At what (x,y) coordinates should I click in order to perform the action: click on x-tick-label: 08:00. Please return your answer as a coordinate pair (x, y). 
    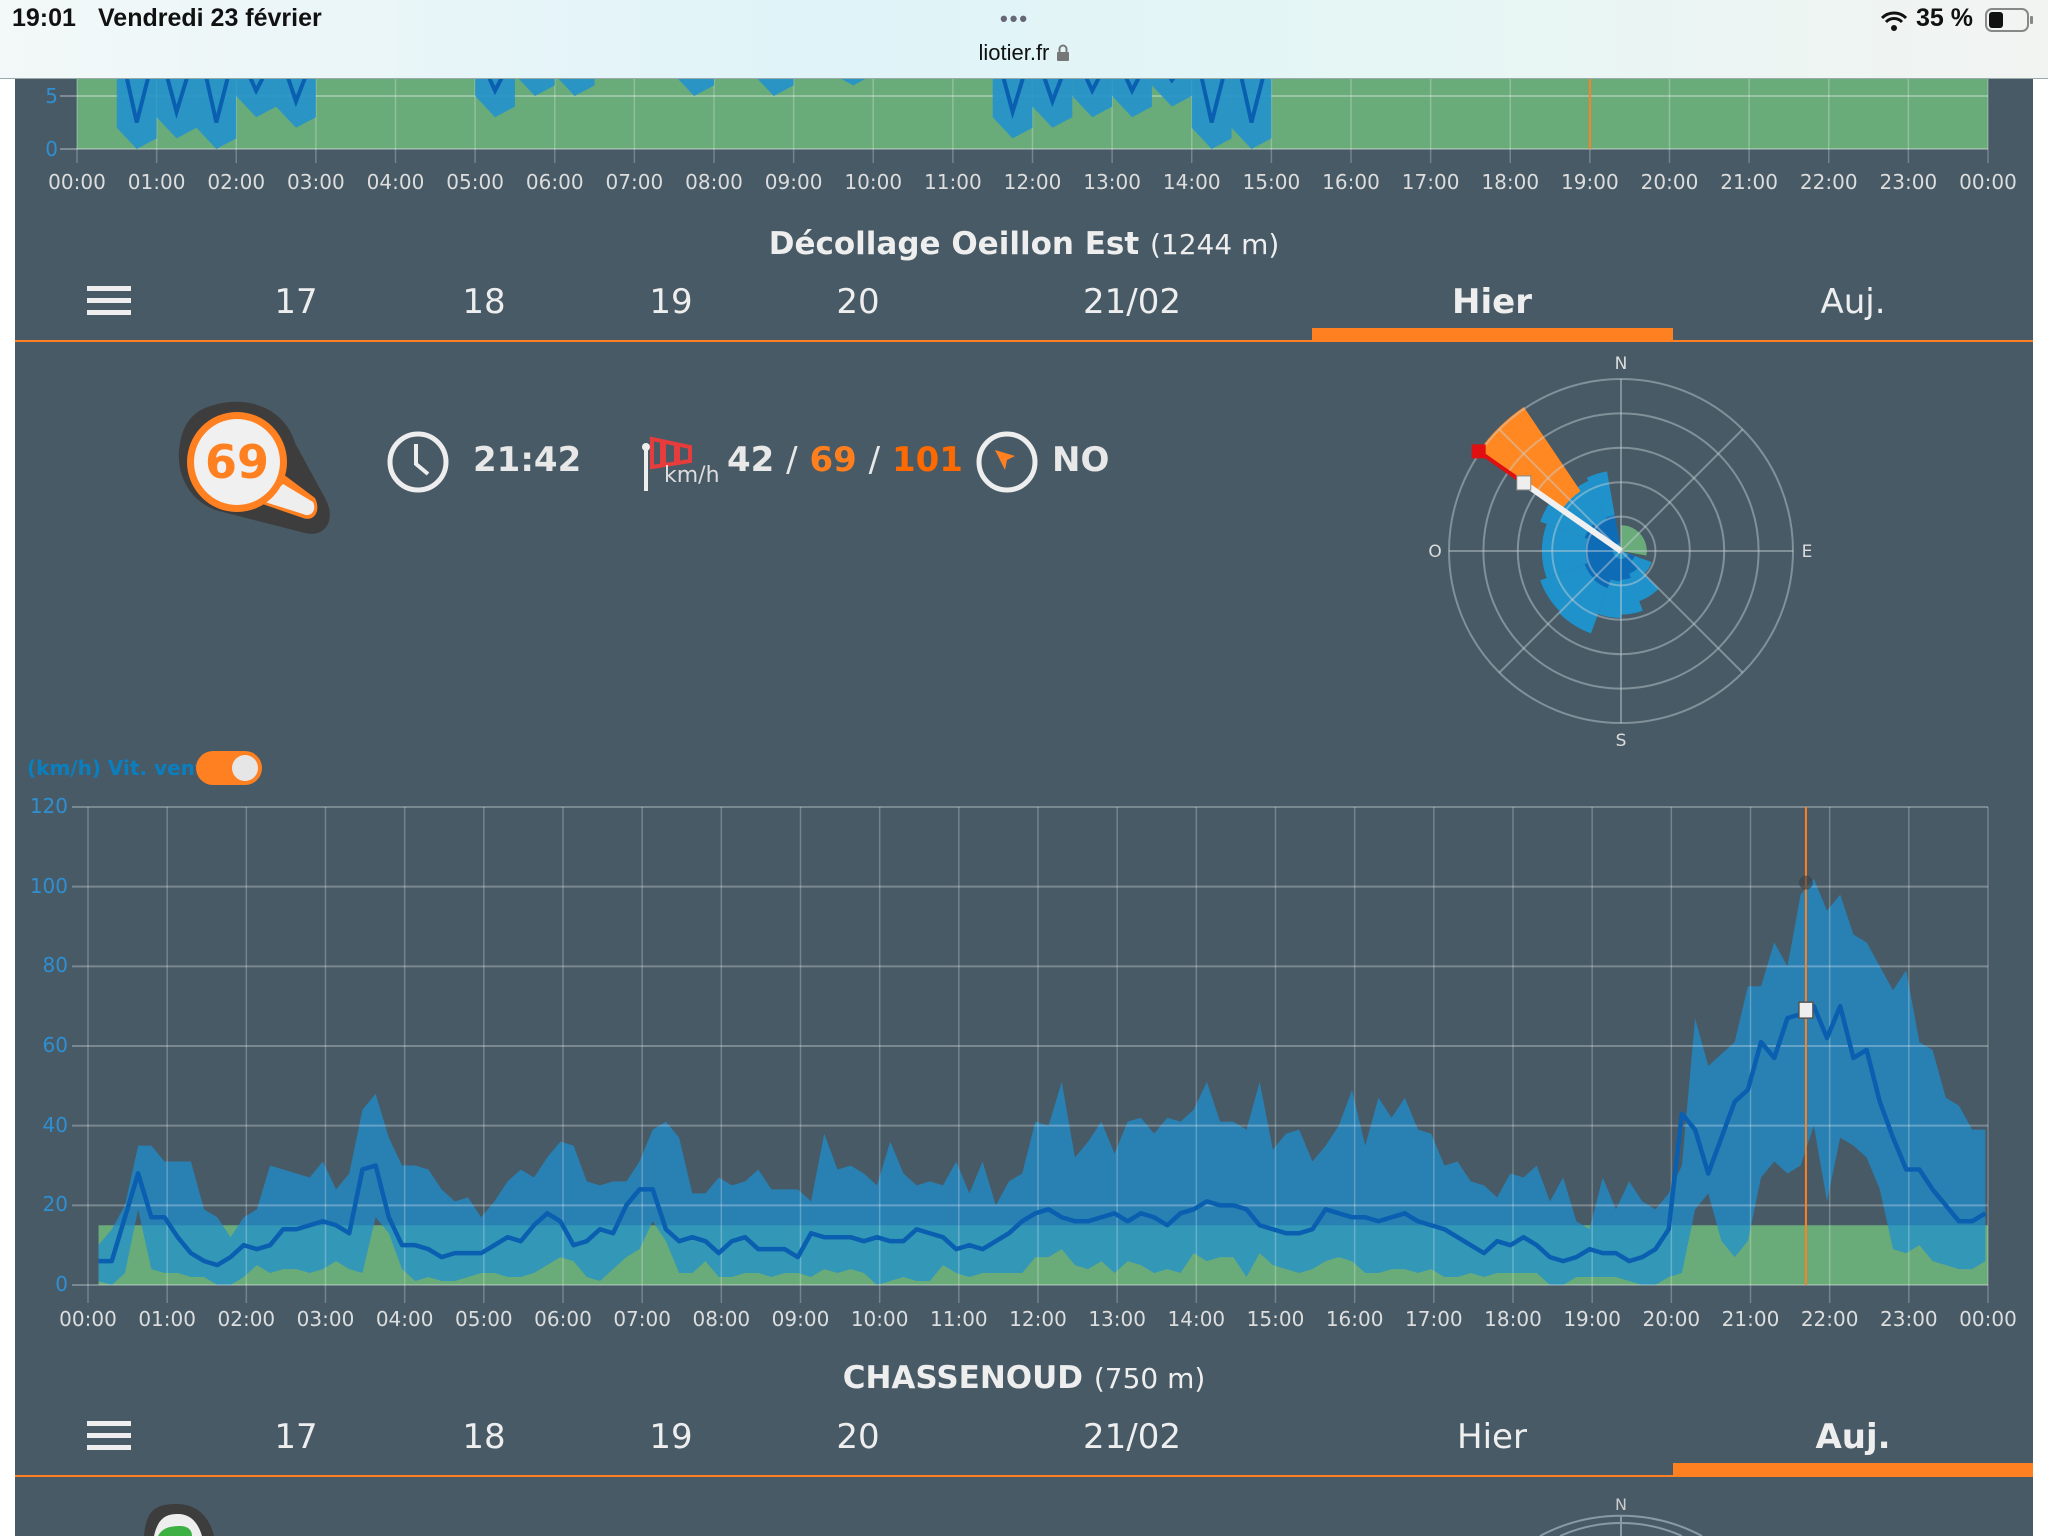
    Looking at the image, I should click on (721, 1319).